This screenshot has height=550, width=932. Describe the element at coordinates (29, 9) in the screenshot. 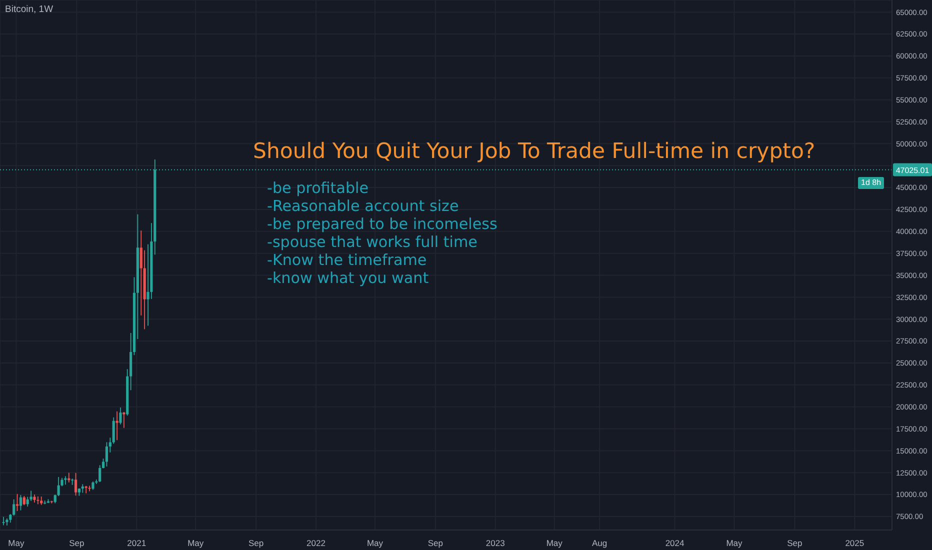

I see `chart-title: Bitcoin, 1W` at that location.